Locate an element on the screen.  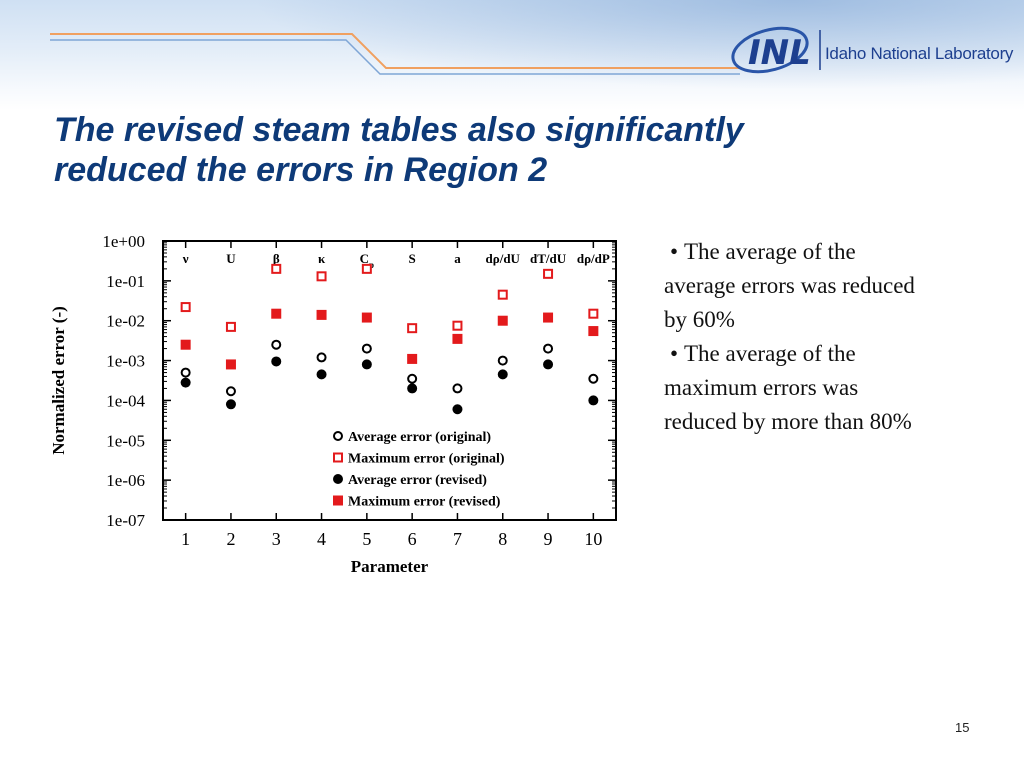
y-tick-label: 1e-04 is located at coordinates (125, 400).